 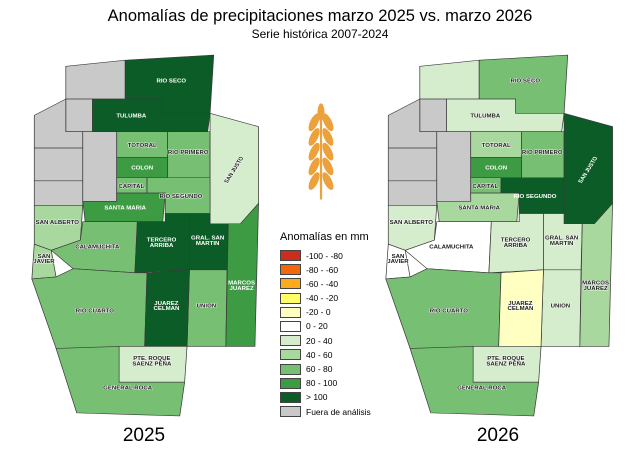 I want to click on legend-item: -20 - 0, so click(x=325, y=312).